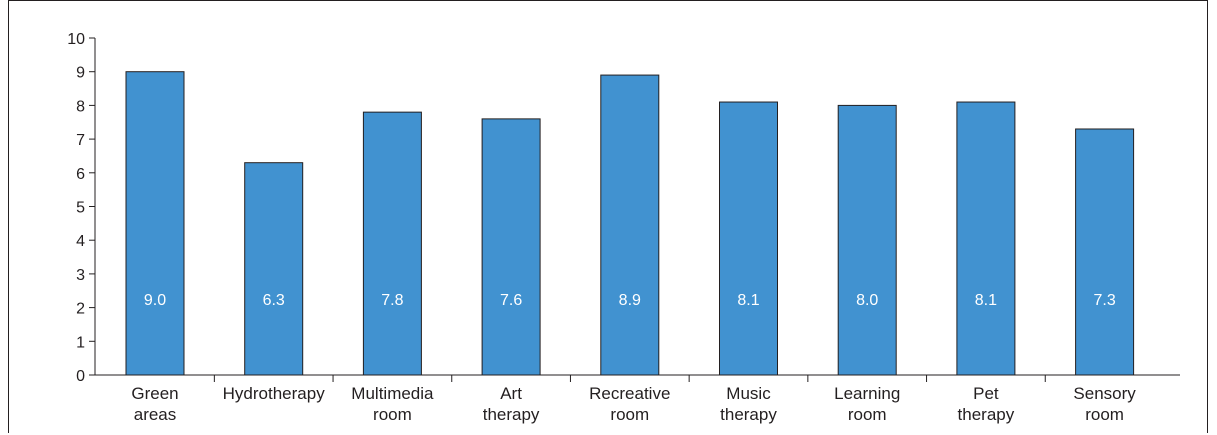  Describe the element at coordinates (155, 414) in the screenshot. I see `category-label: areas` at that location.